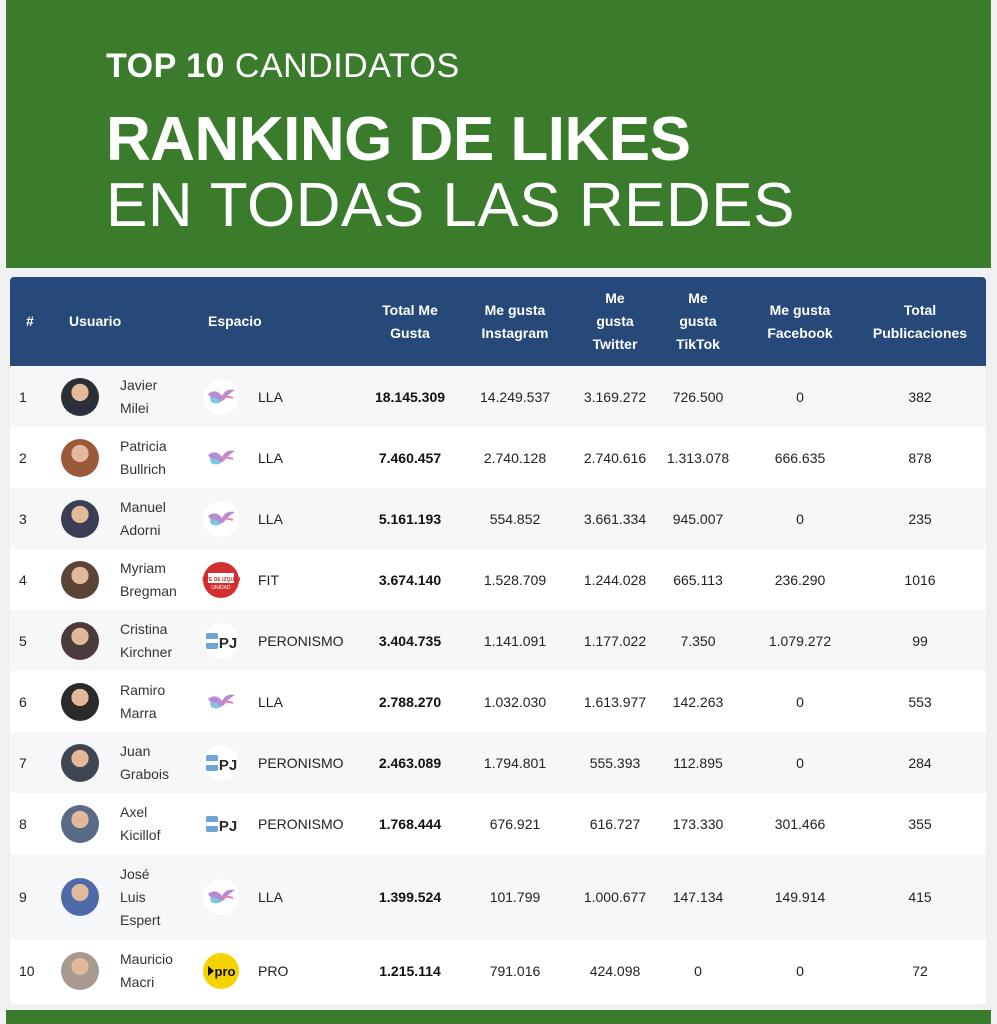 This screenshot has width=997, height=1024. Describe the element at coordinates (148, 590) in the screenshot. I see `candidate-name-line: Bregman` at that location.